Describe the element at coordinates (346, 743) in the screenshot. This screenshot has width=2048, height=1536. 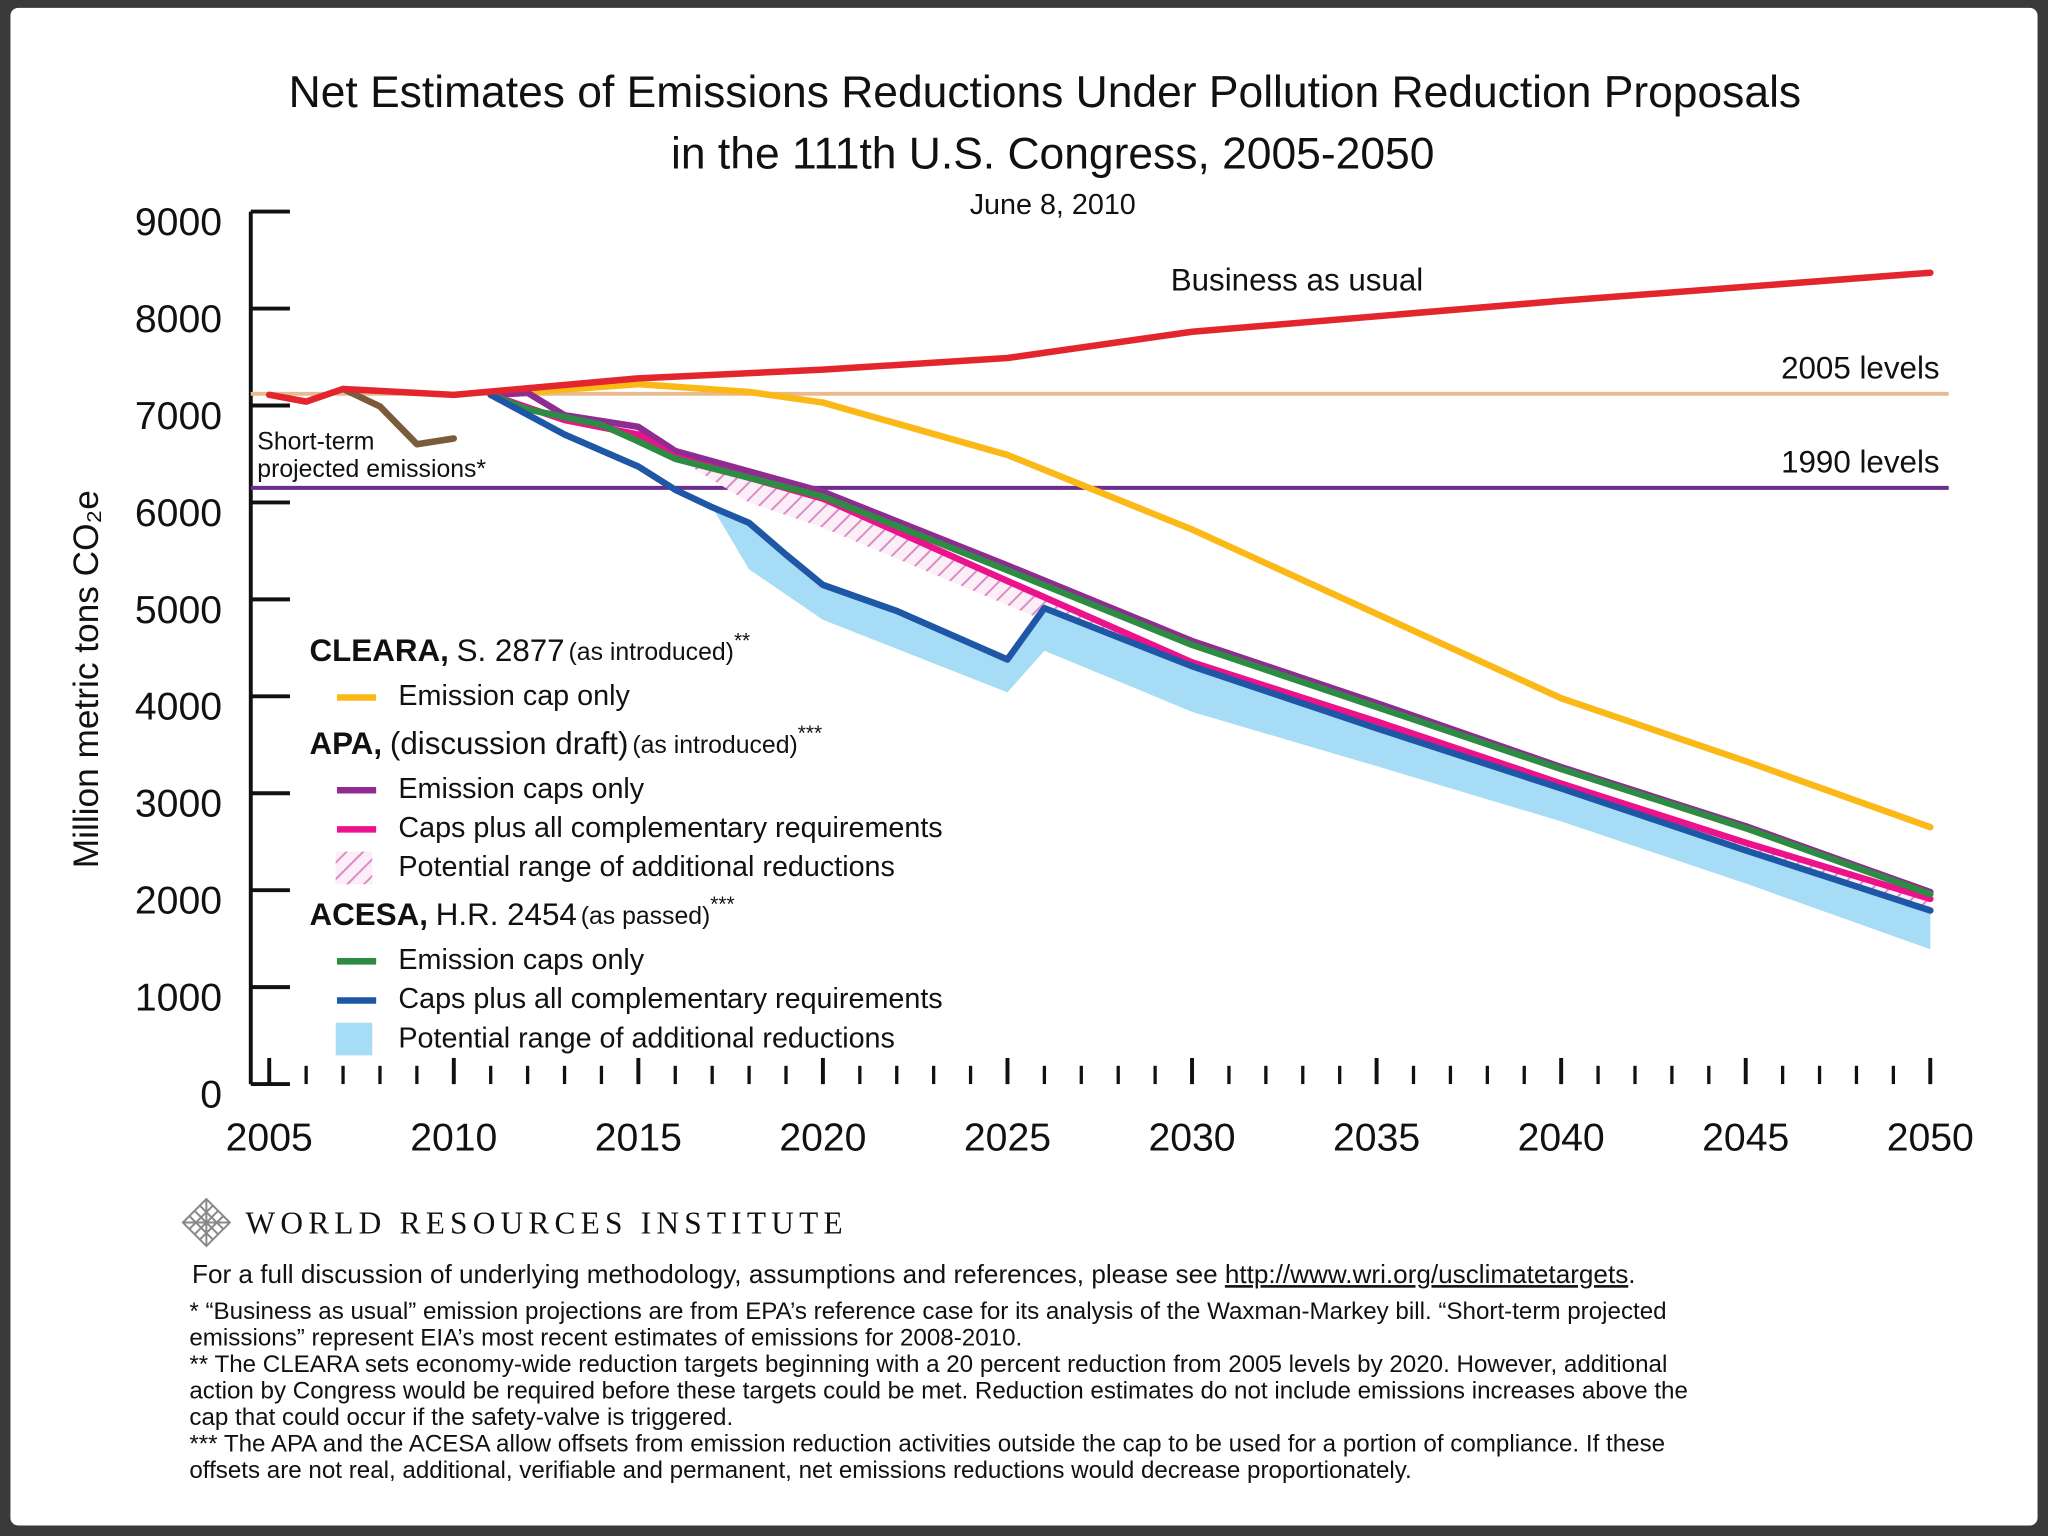
I see `legend-group-name: APA,` at that location.